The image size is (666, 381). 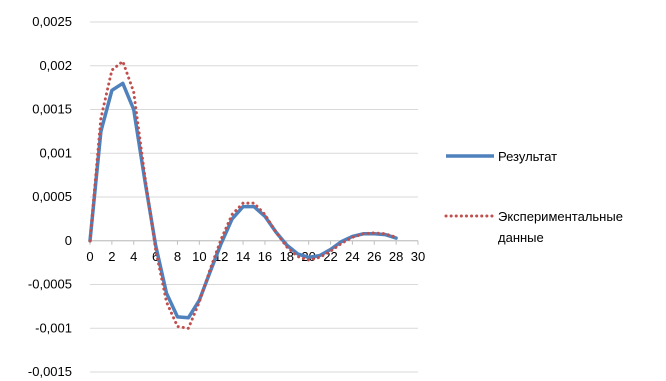 What do you see at coordinates (133, 256) in the screenshot?
I see `x-tick-label: 4` at bounding box center [133, 256].